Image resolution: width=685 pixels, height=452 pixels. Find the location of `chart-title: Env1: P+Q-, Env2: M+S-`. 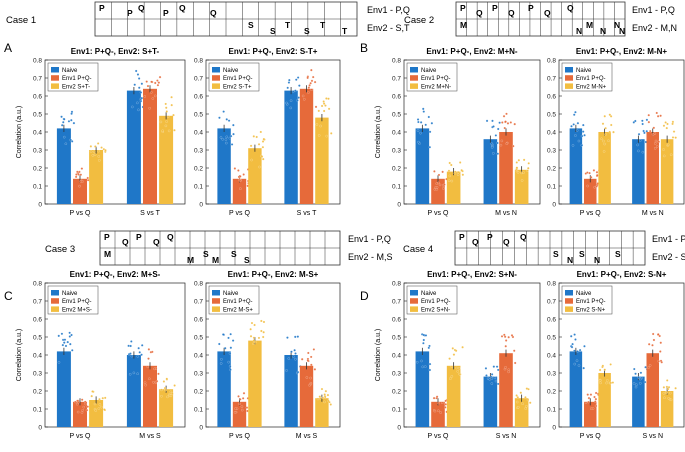

chart-title: Env1: P+Q-, Env2: M+S- is located at coordinates (115, 274).